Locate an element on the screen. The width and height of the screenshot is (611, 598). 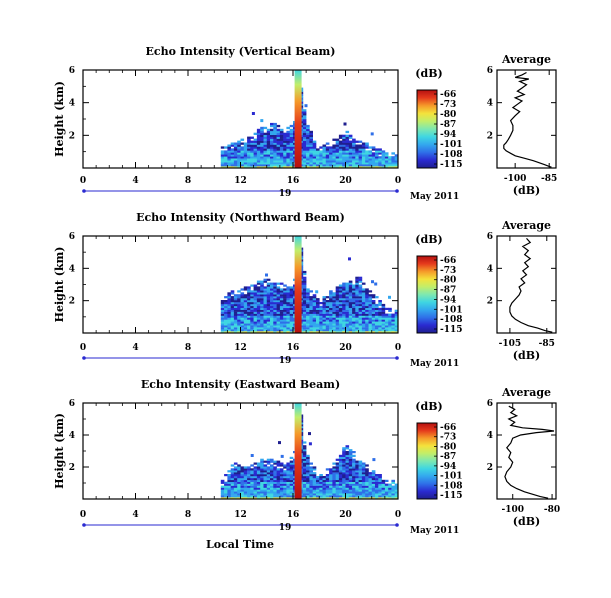
x-tick-label: 0 is located at coordinates (398, 181).